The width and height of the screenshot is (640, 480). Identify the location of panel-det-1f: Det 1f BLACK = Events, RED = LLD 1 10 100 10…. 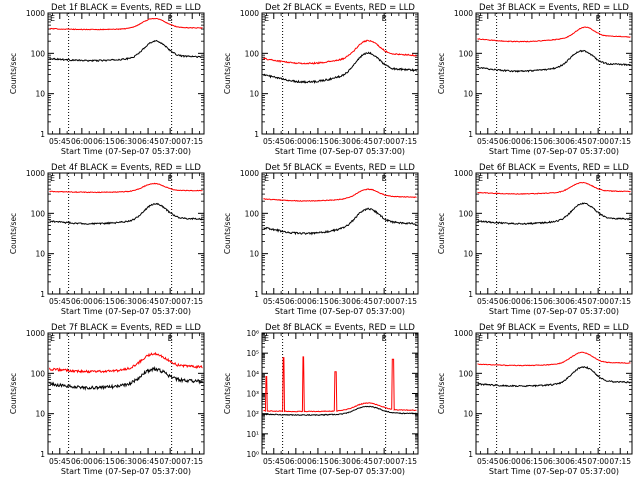
(107, 79).